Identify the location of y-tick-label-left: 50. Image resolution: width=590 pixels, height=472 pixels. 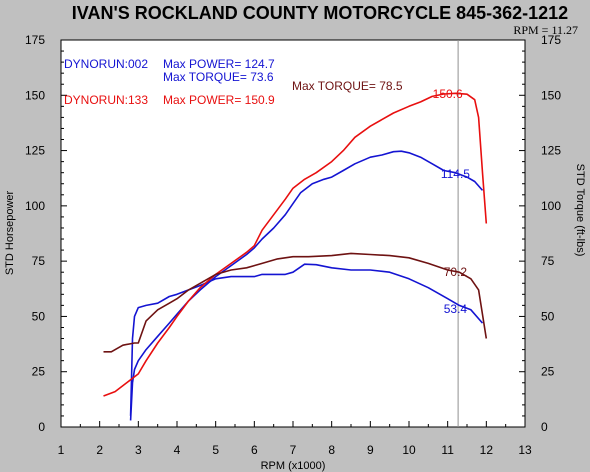
(39, 316).